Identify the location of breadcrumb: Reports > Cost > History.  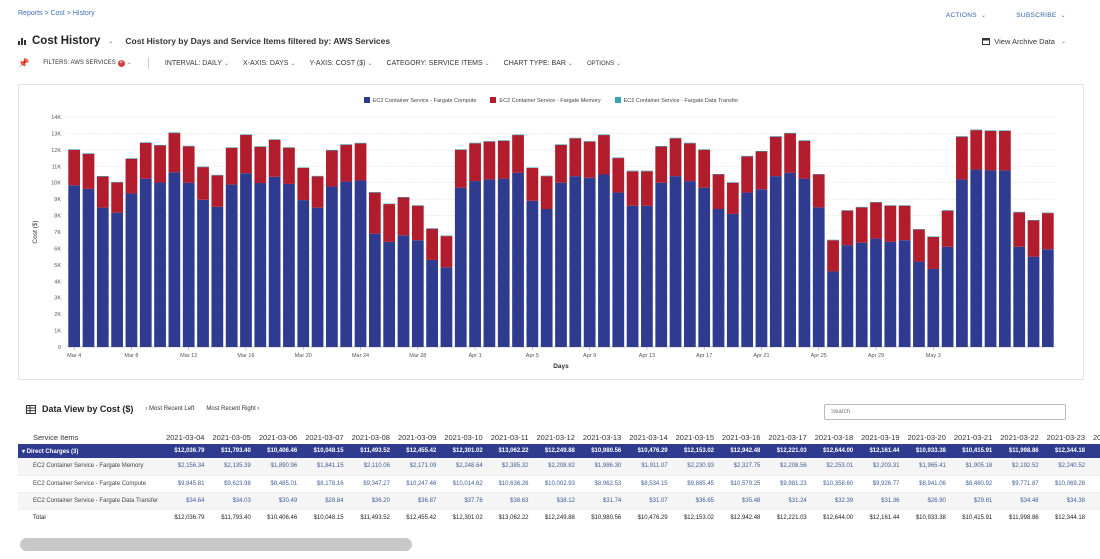
(56, 13).